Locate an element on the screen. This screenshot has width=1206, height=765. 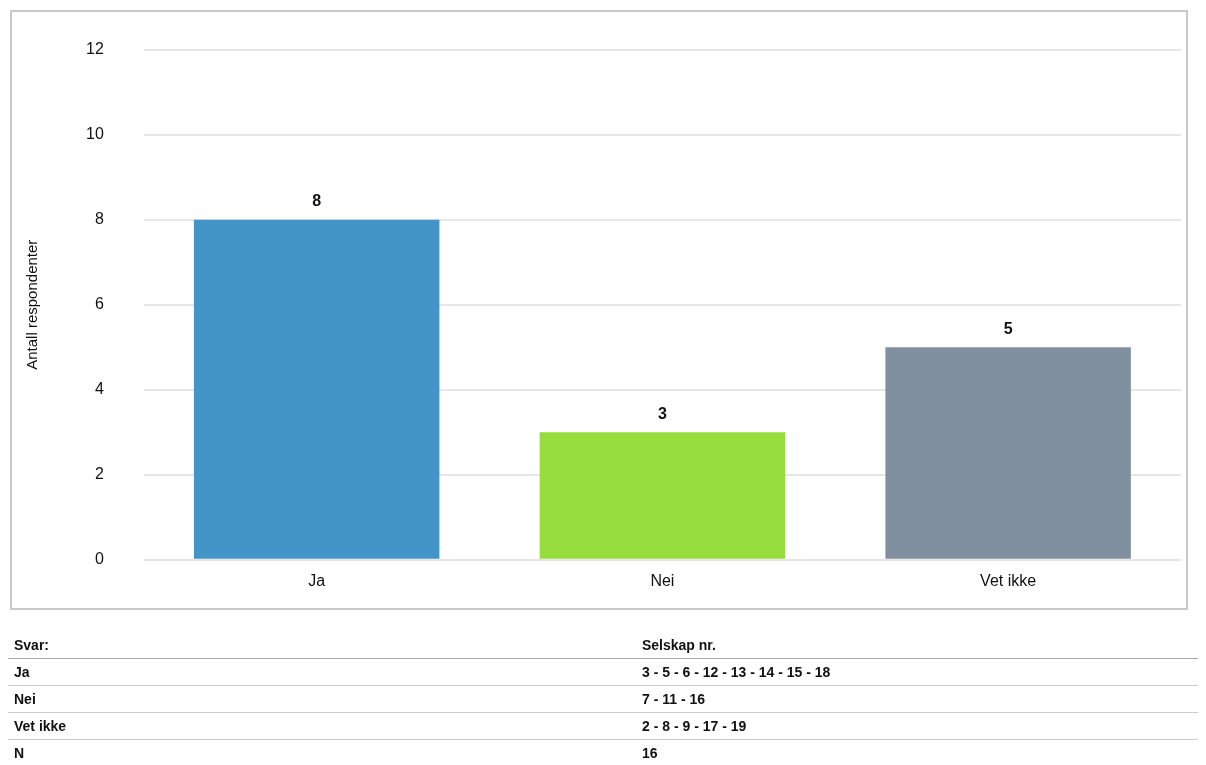
data-label: 3 is located at coordinates (662, 413).